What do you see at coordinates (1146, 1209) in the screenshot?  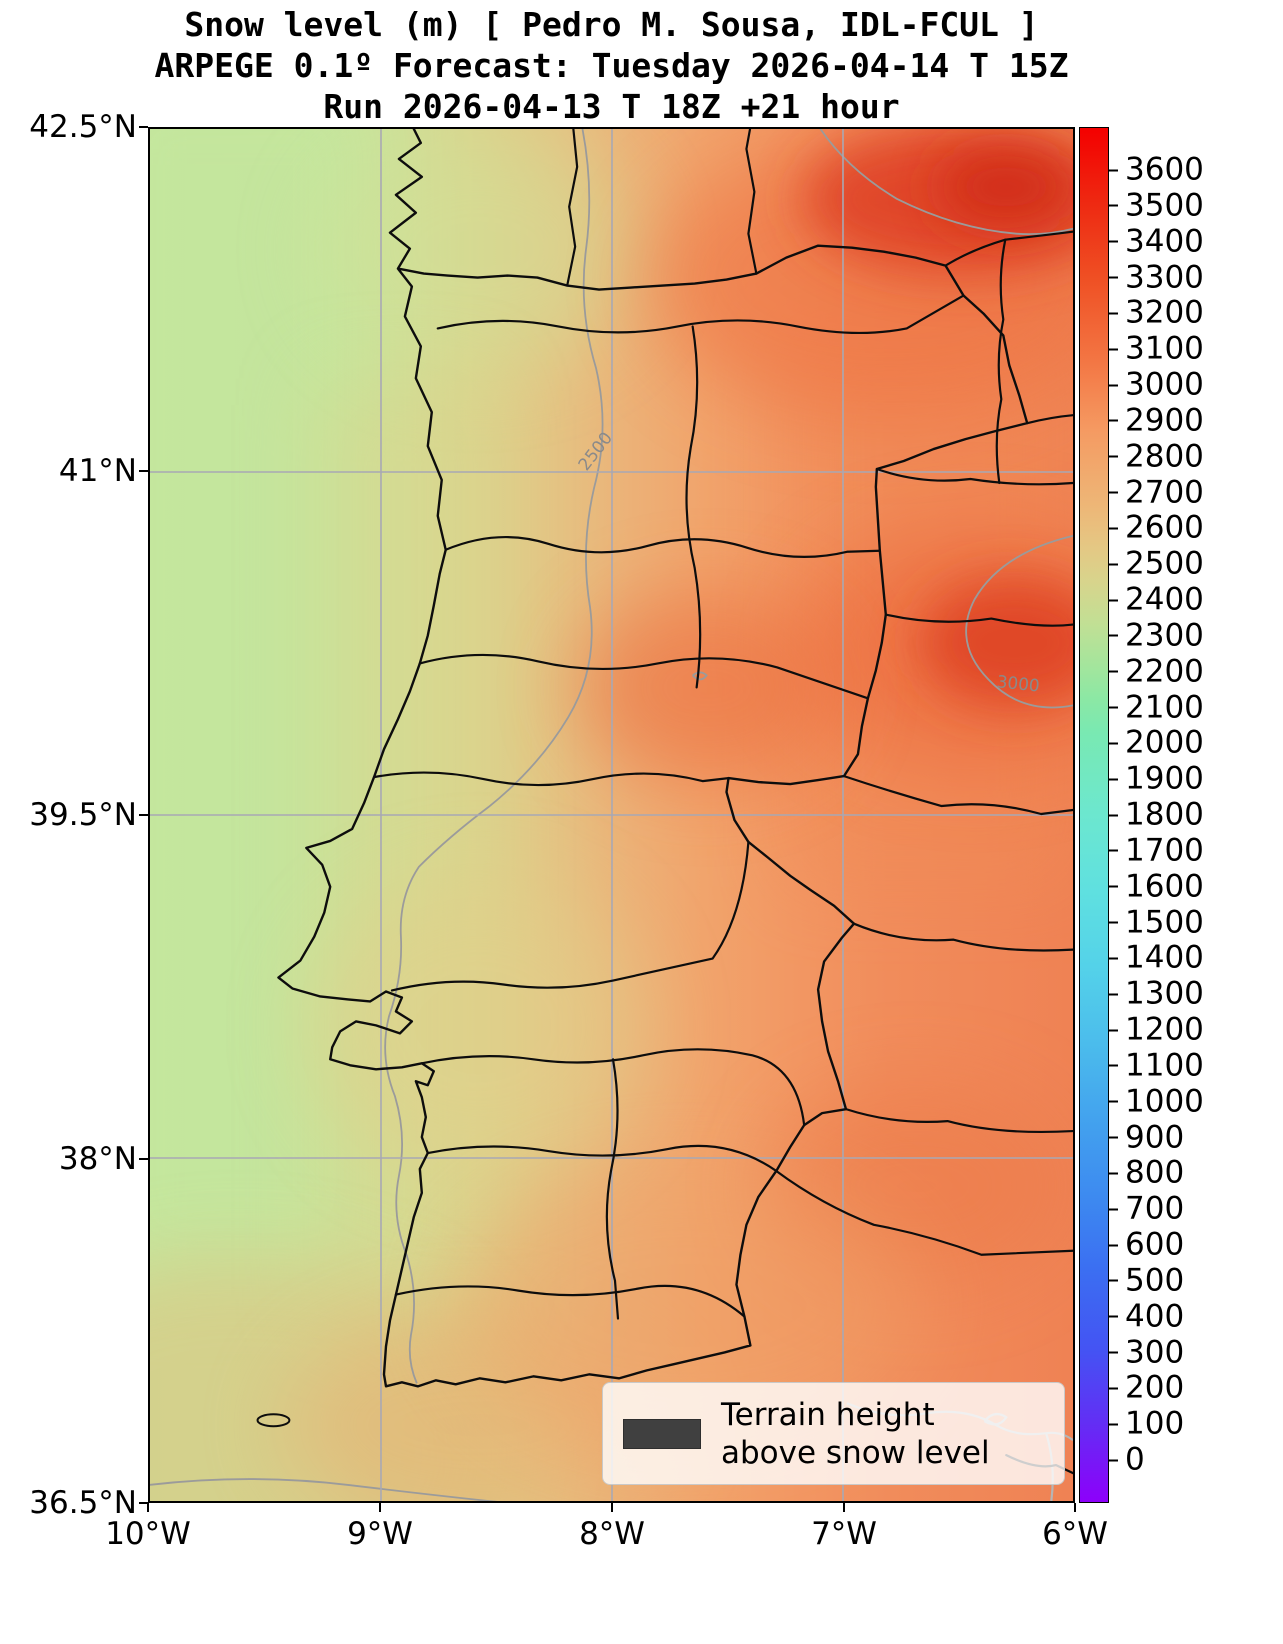 I see `colorbar-tick-label: 700` at bounding box center [1146, 1209].